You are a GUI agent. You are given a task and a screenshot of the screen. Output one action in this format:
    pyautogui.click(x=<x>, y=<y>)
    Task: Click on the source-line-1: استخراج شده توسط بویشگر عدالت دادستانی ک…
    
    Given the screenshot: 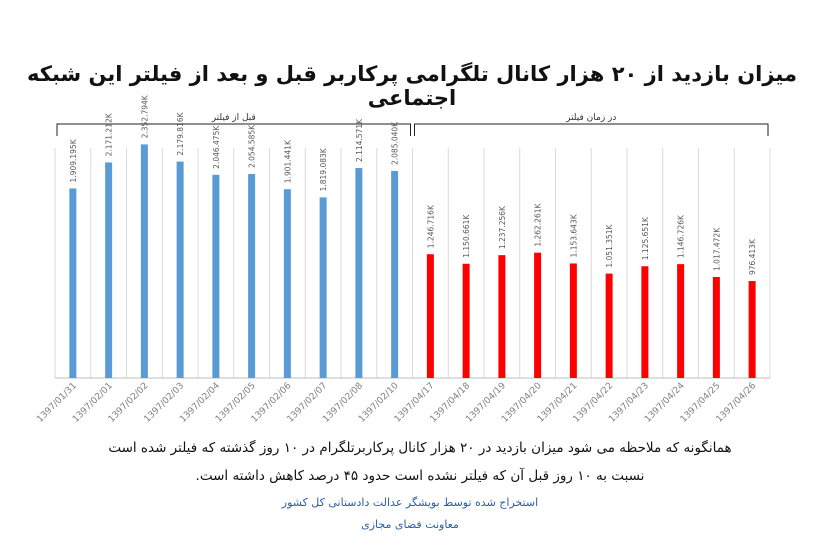 What is the action you would take?
    pyautogui.click(x=410, y=502)
    